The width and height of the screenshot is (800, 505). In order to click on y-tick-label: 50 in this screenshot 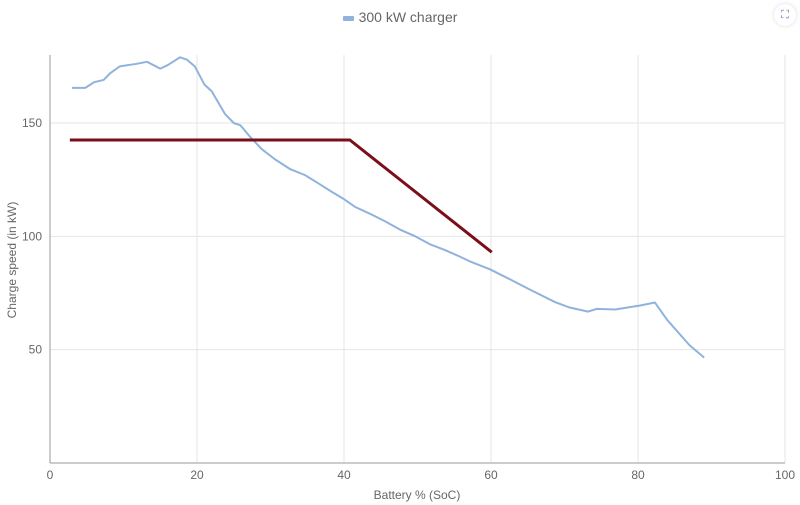, I will do `click(36, 350)`.